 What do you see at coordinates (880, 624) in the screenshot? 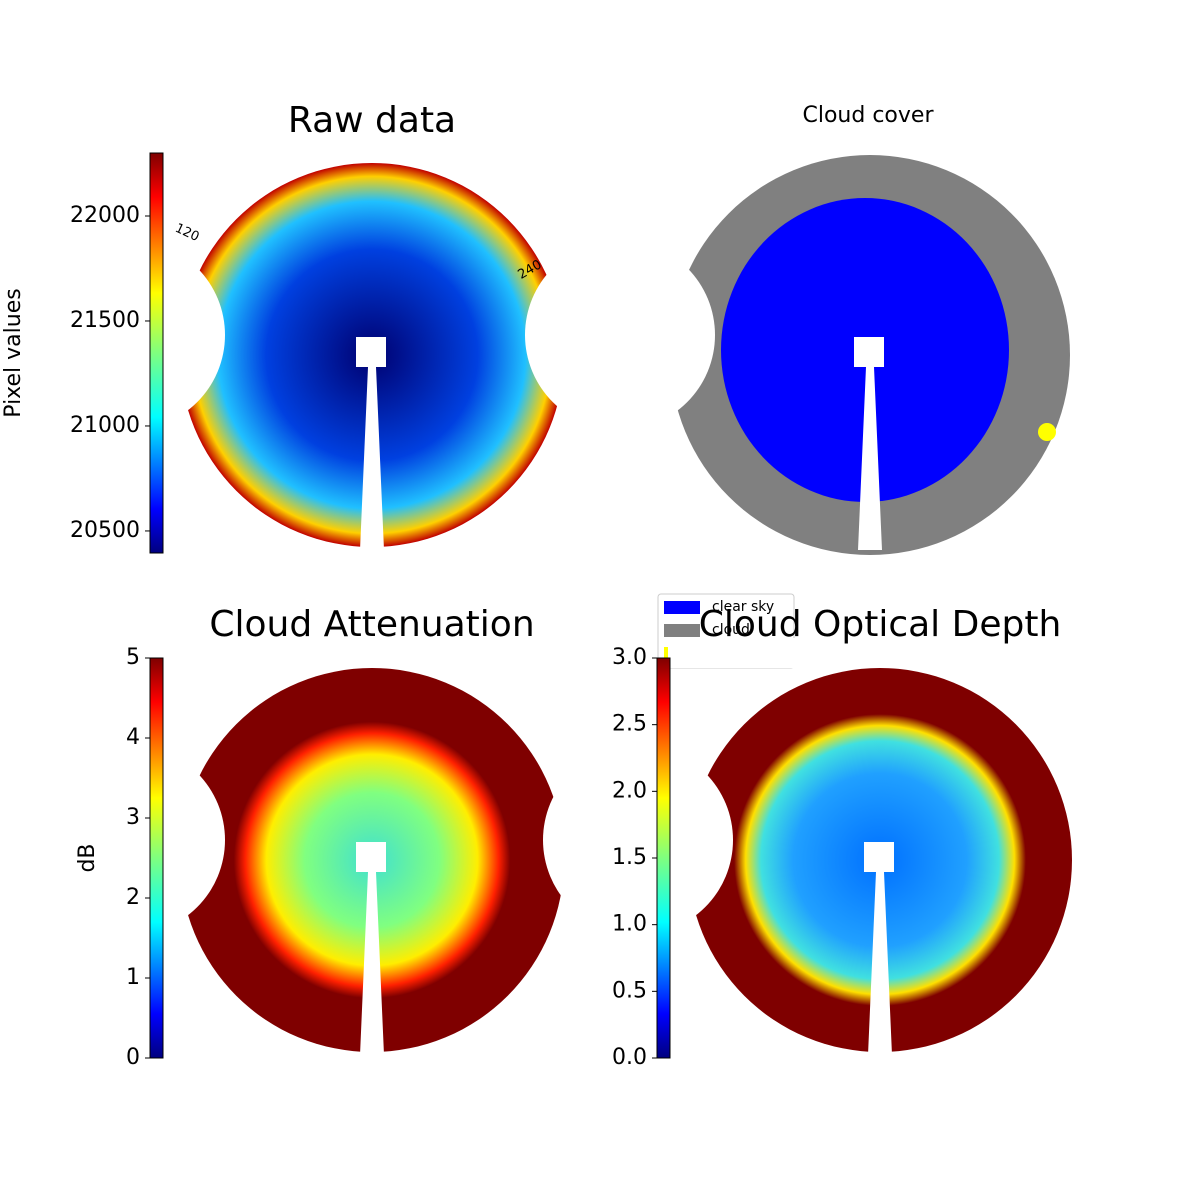
I see `panel-title: Cloud Optical Depth` at bounding box center [880, 624].